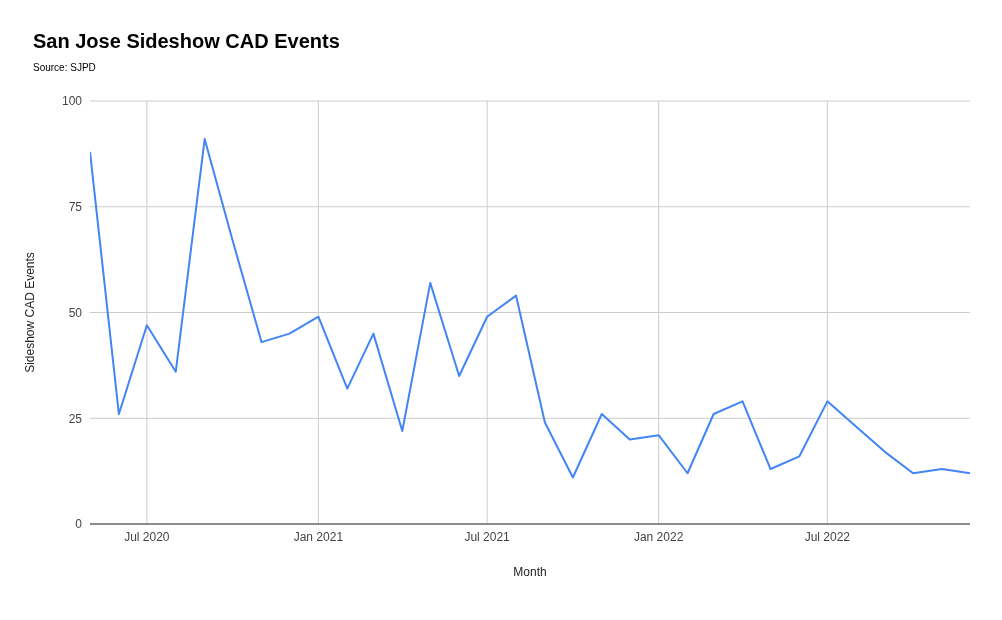 The width and height of the screenshot is (1002, 620). Describe the element at coordinates (186, 41) in the screenshot. I see `chart-title: San Jose Sideshow CAD Events` at that location.